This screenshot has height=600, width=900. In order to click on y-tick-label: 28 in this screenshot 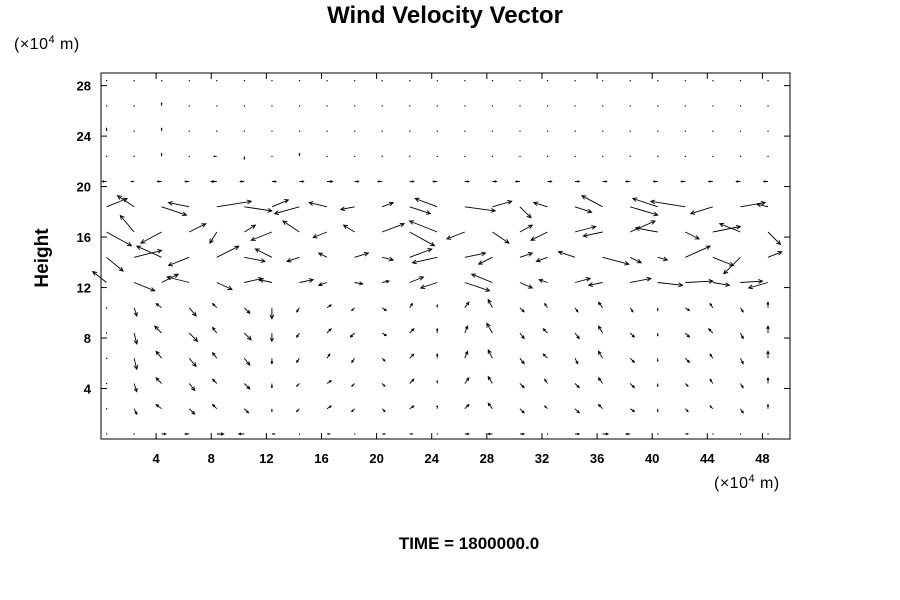, I will do `click(84, 86)`.